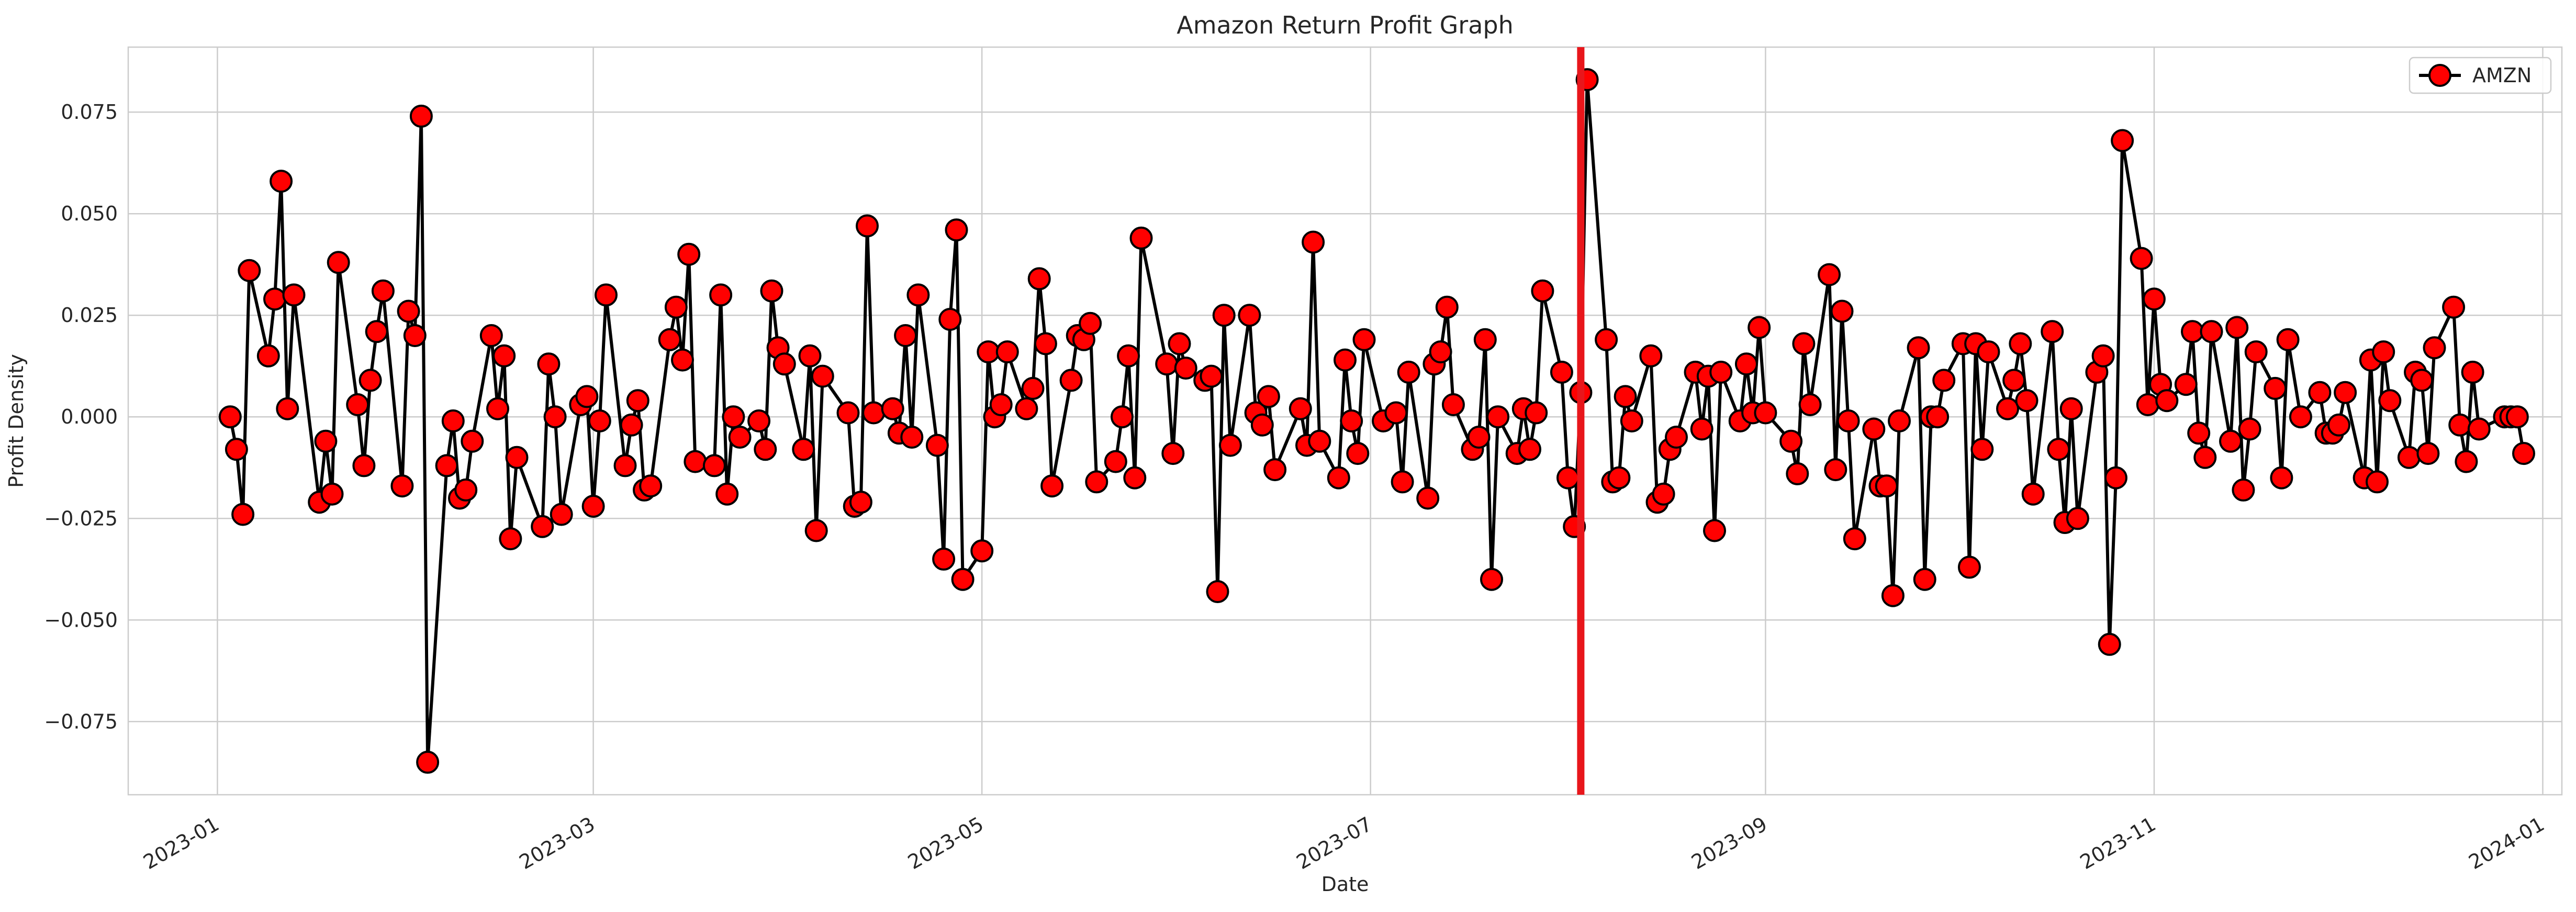  I want to click on legend-marker-swatch, so click(2439, 76).